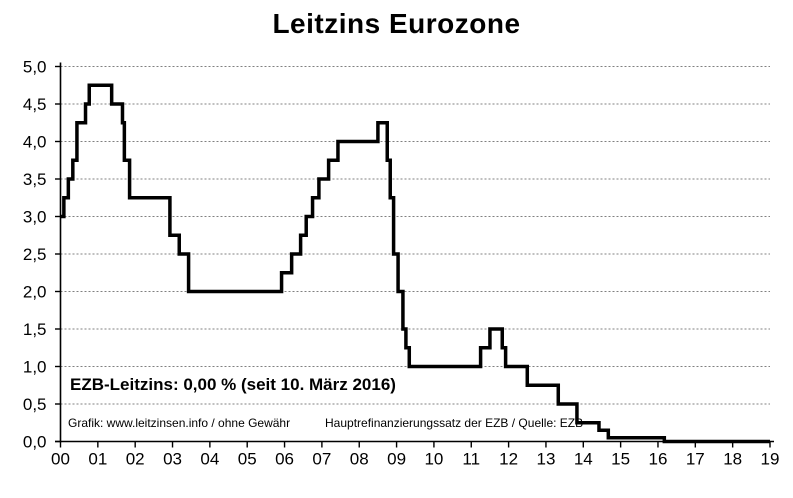 This screenshot has height=498, width=793. Describe the element at coordinates (695, 459) in the screenshot. I see `x-tick-label: 17` at that location.